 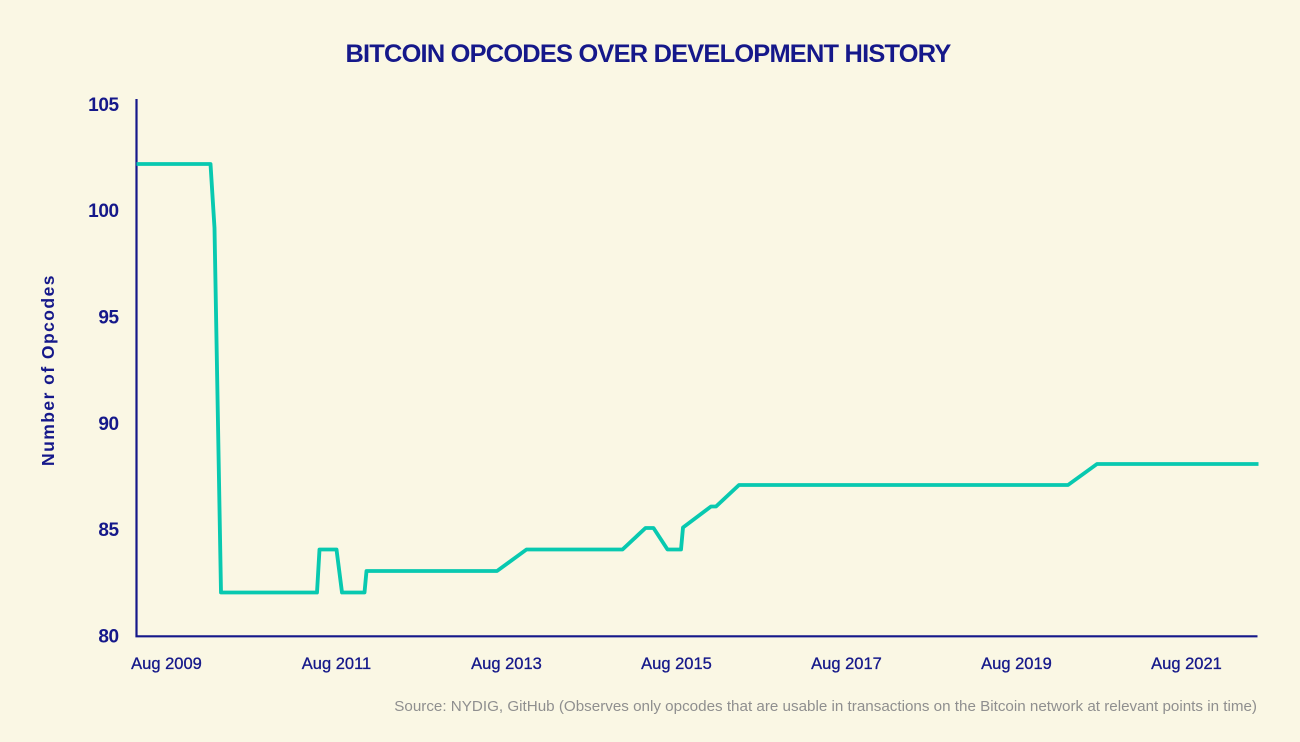 I want to click on svg-text: Aug 2009, so click(x=166, y=664).